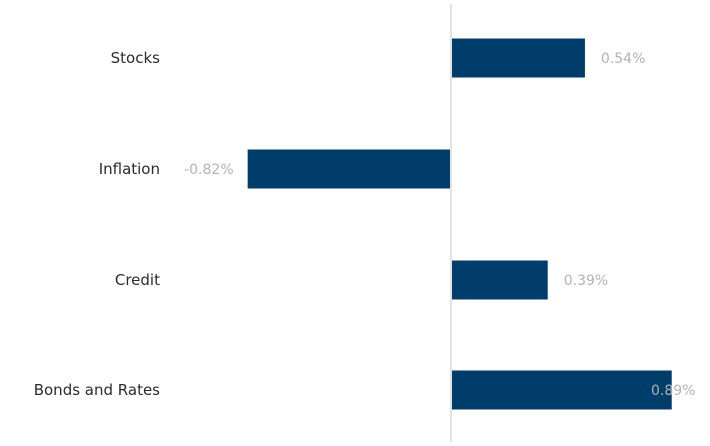 The height and width of the screenshot is (446, 710). What do you see at coordinates (97, 224) in the screenshot?
I see `category-labels: Stocks Inflation Credit Bonds and Rates` at bounding box center [97, 224].